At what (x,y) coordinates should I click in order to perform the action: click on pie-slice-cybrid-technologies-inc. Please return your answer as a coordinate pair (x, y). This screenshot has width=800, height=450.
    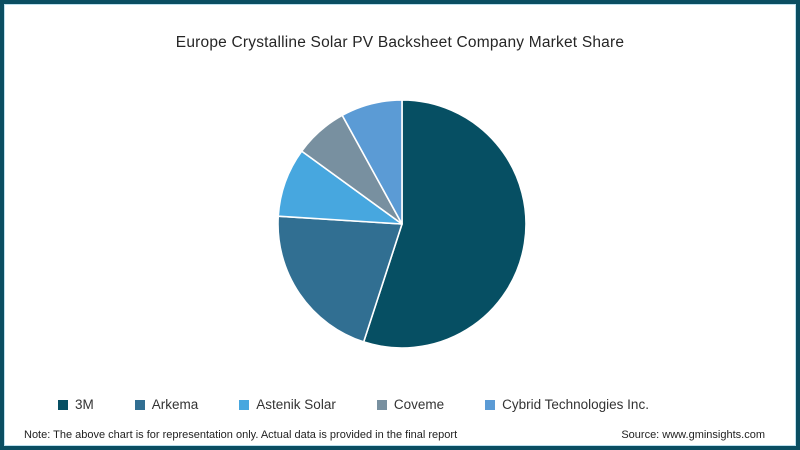
    Looking at the image, I should click on (372, 162).